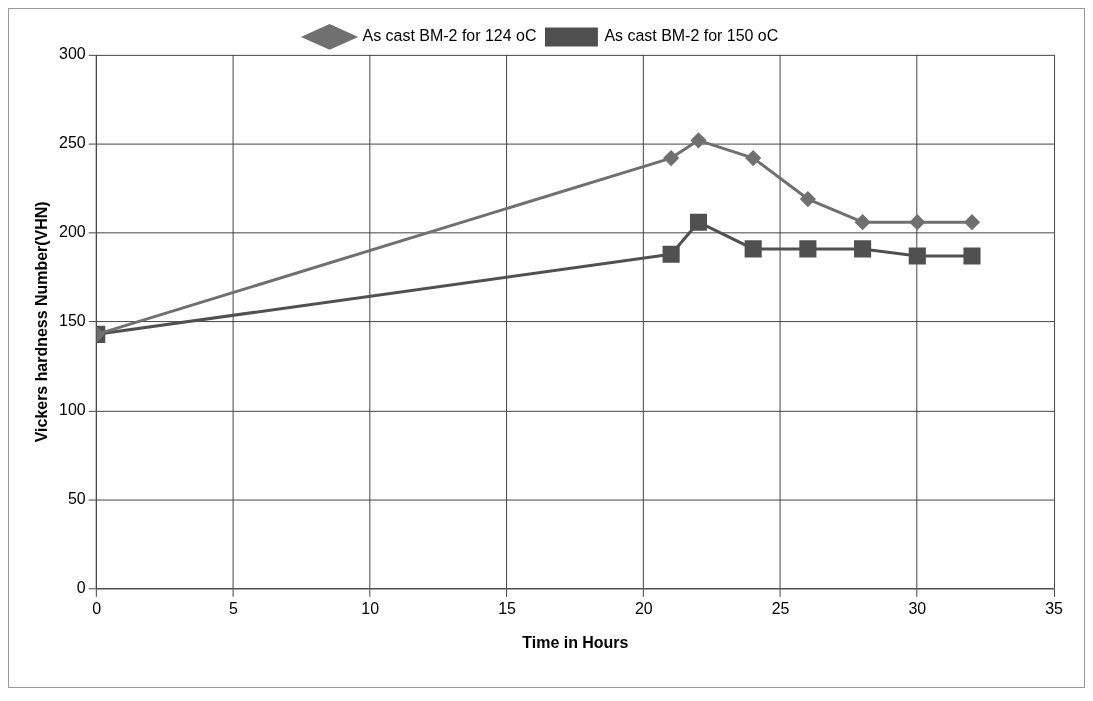 Image resolution: width=1093 pixels, height=701 pixels. What do you see at coordinates (81, 588) in the screenshot?
I see `y-tick-label: 0` at bounding box center [81, 588].